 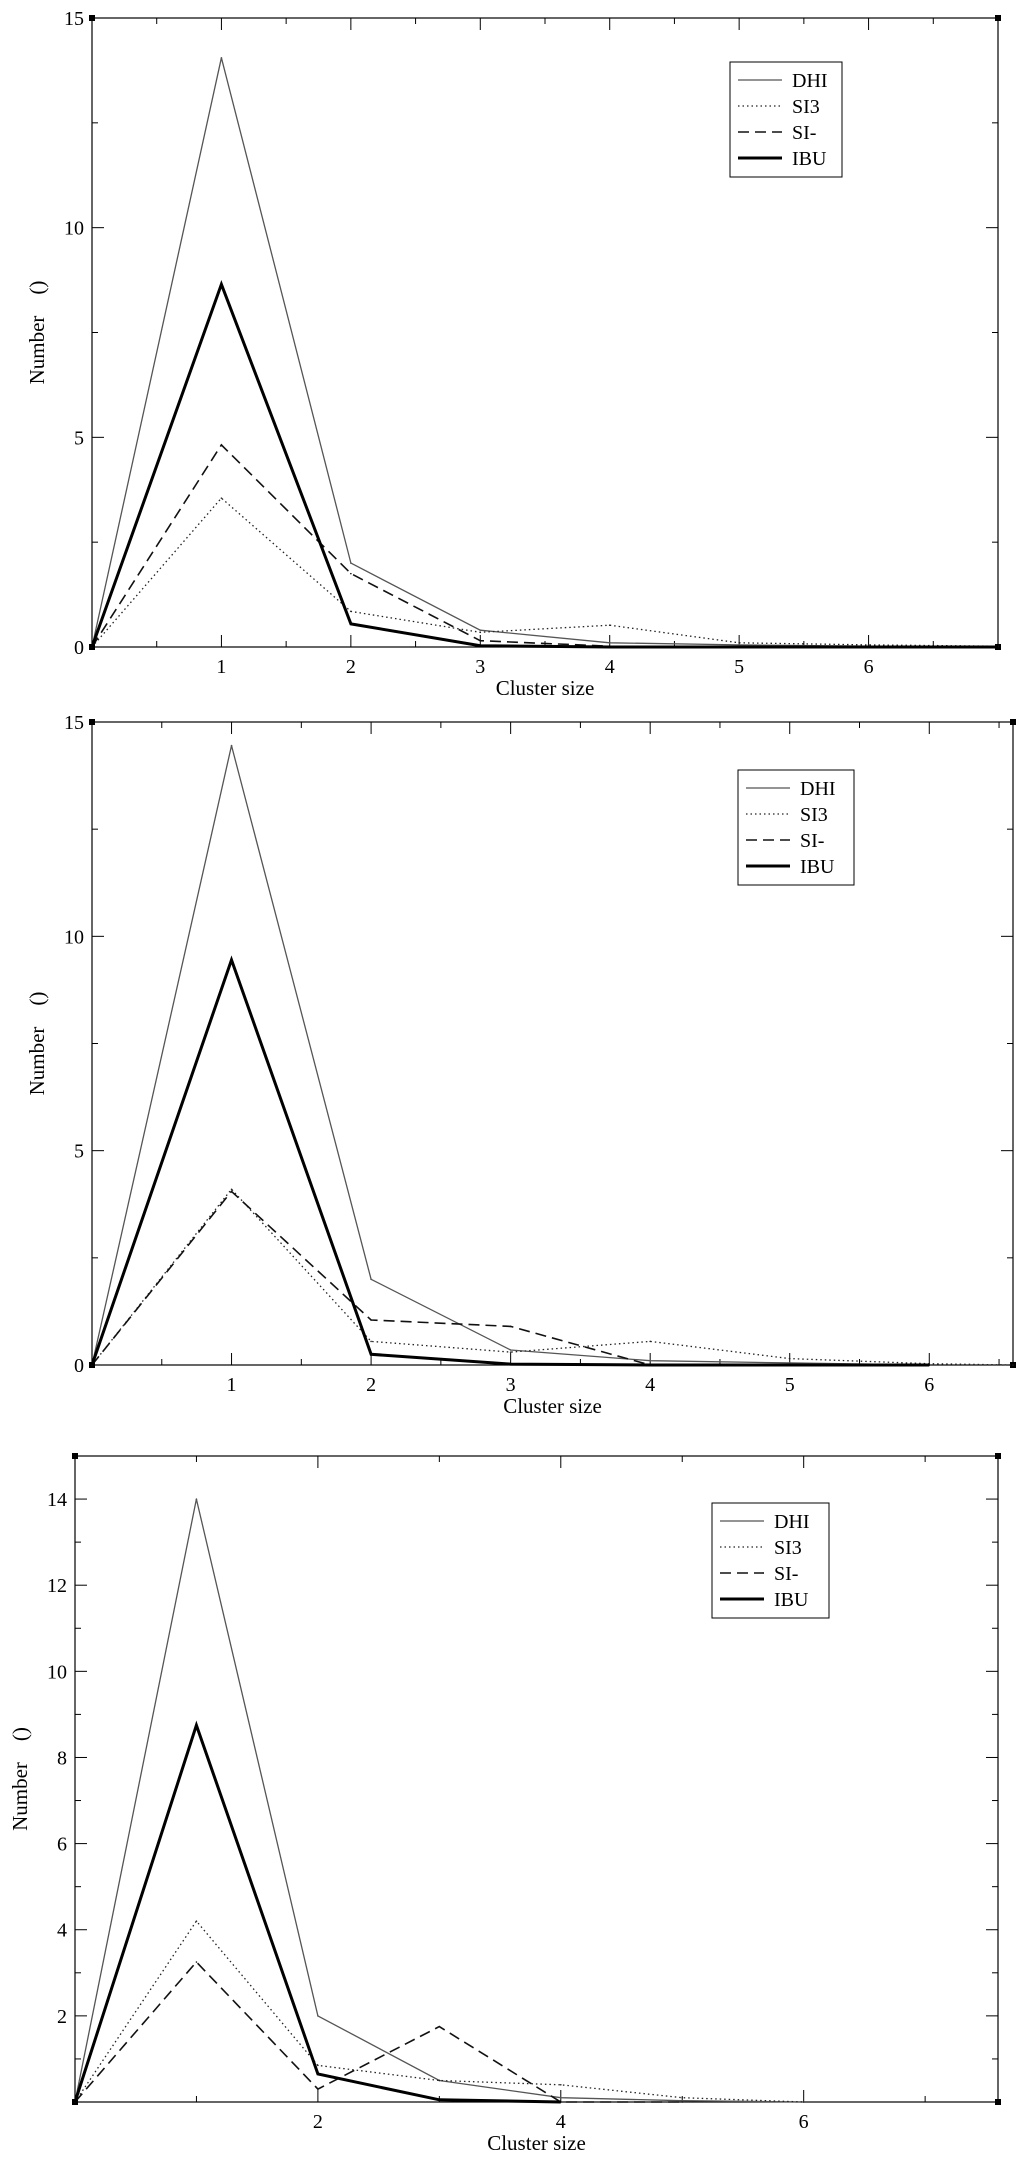 I want to click on y-tick-label: 2, so click(x=62, y=2017).